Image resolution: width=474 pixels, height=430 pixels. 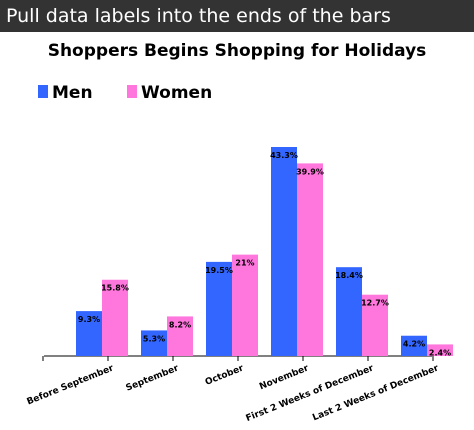 I want to click on category-label-september: September, so click(x=153, y=378).